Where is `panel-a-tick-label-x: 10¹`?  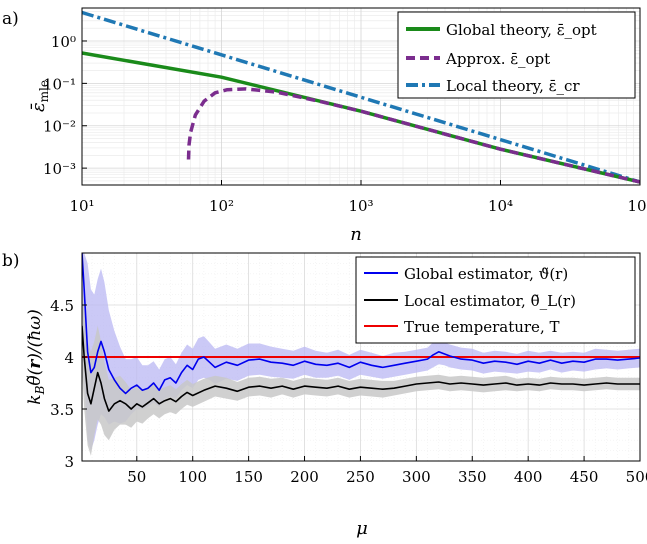 panel-a-tick-label-x: 10¹ is located at coordinates (81, 206).